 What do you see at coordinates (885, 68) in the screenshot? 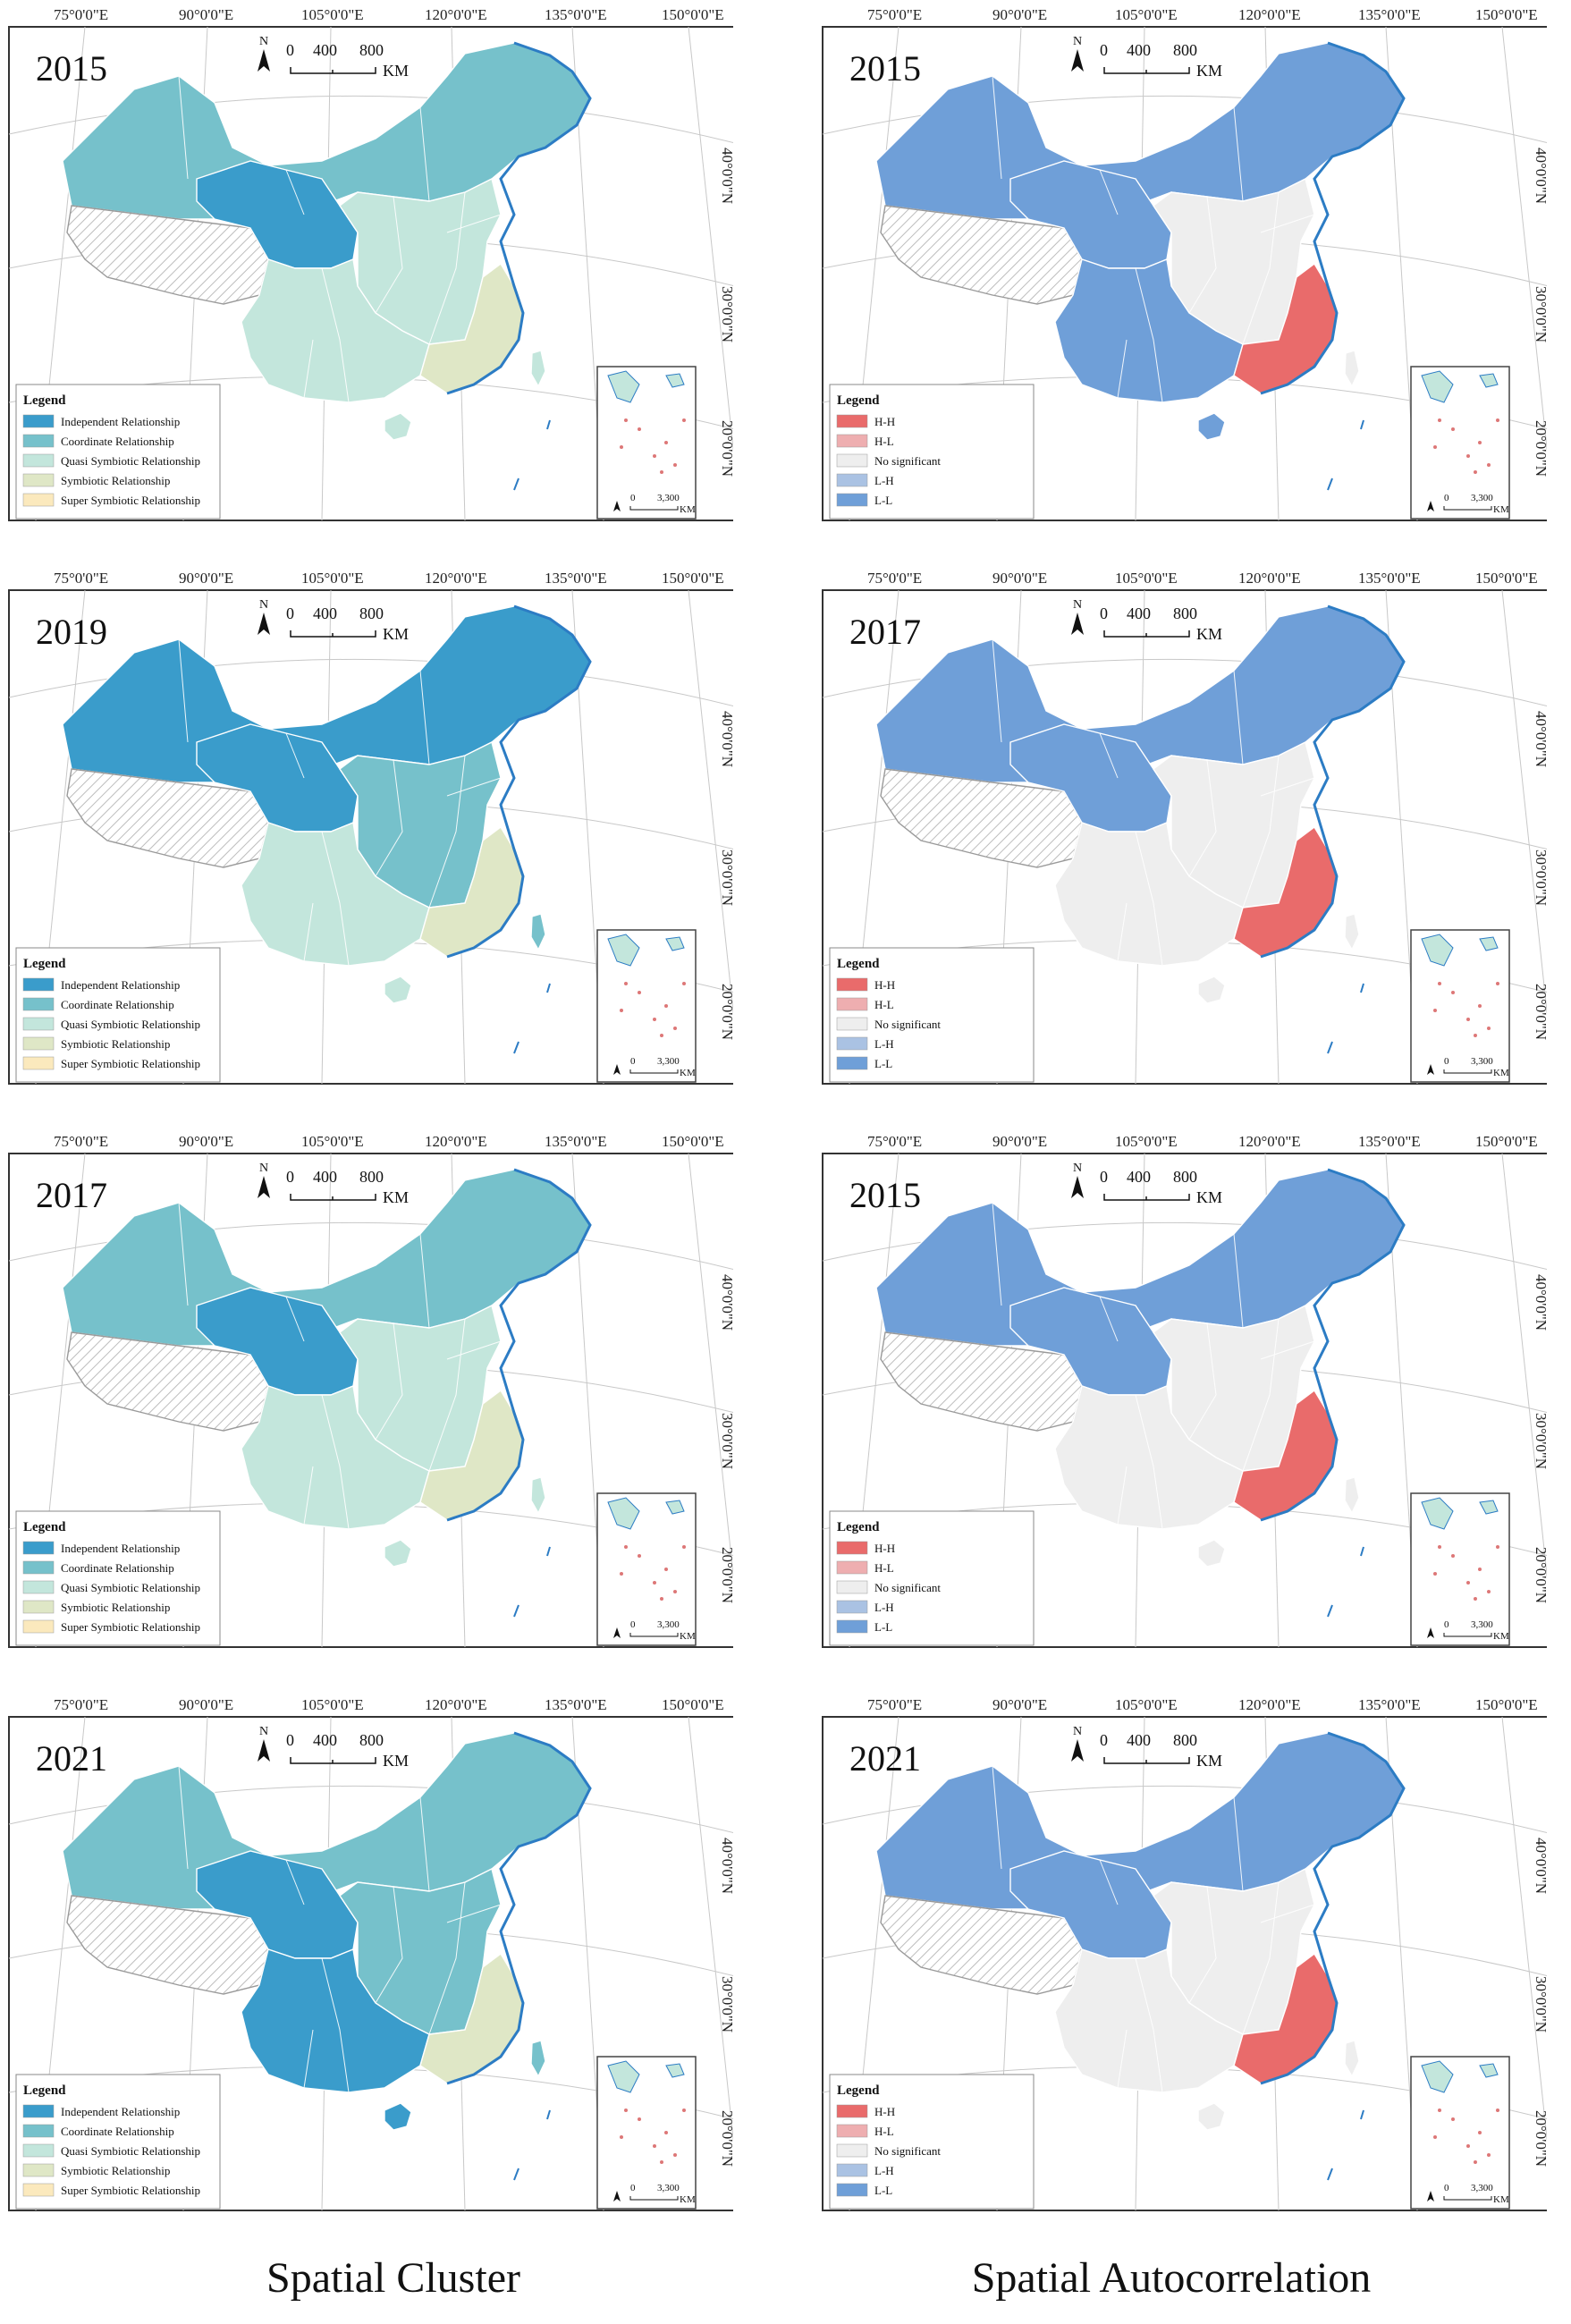
I see `year-label: 2015` at bounding box center [885, 68].